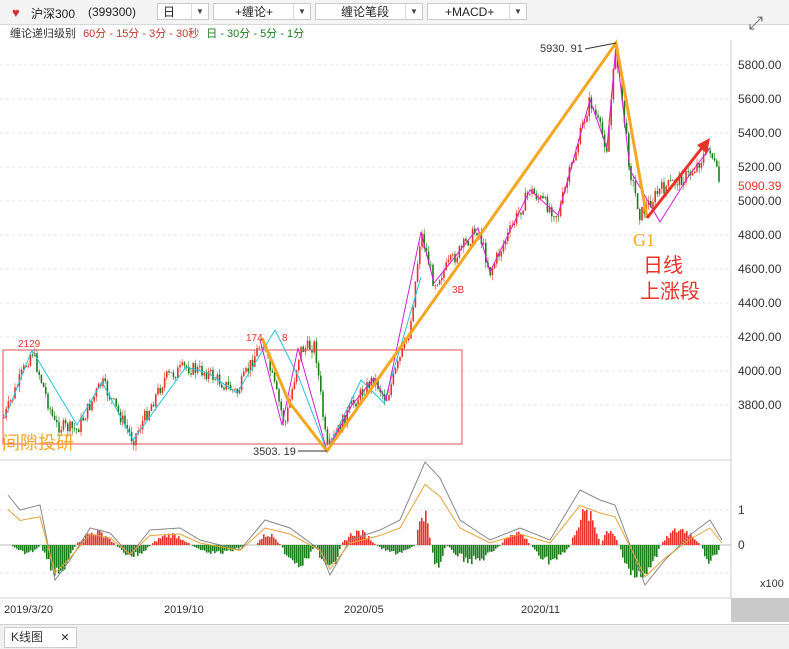  I want to click on fullscreen-icon: ⤢, so click(756, 23).